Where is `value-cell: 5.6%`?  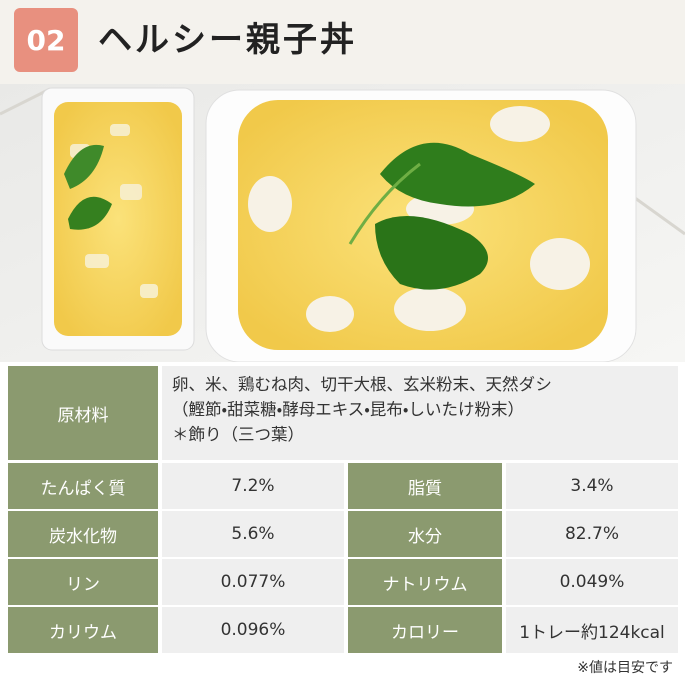 value-cell: 5.6% is located at coordinates (253, 534).